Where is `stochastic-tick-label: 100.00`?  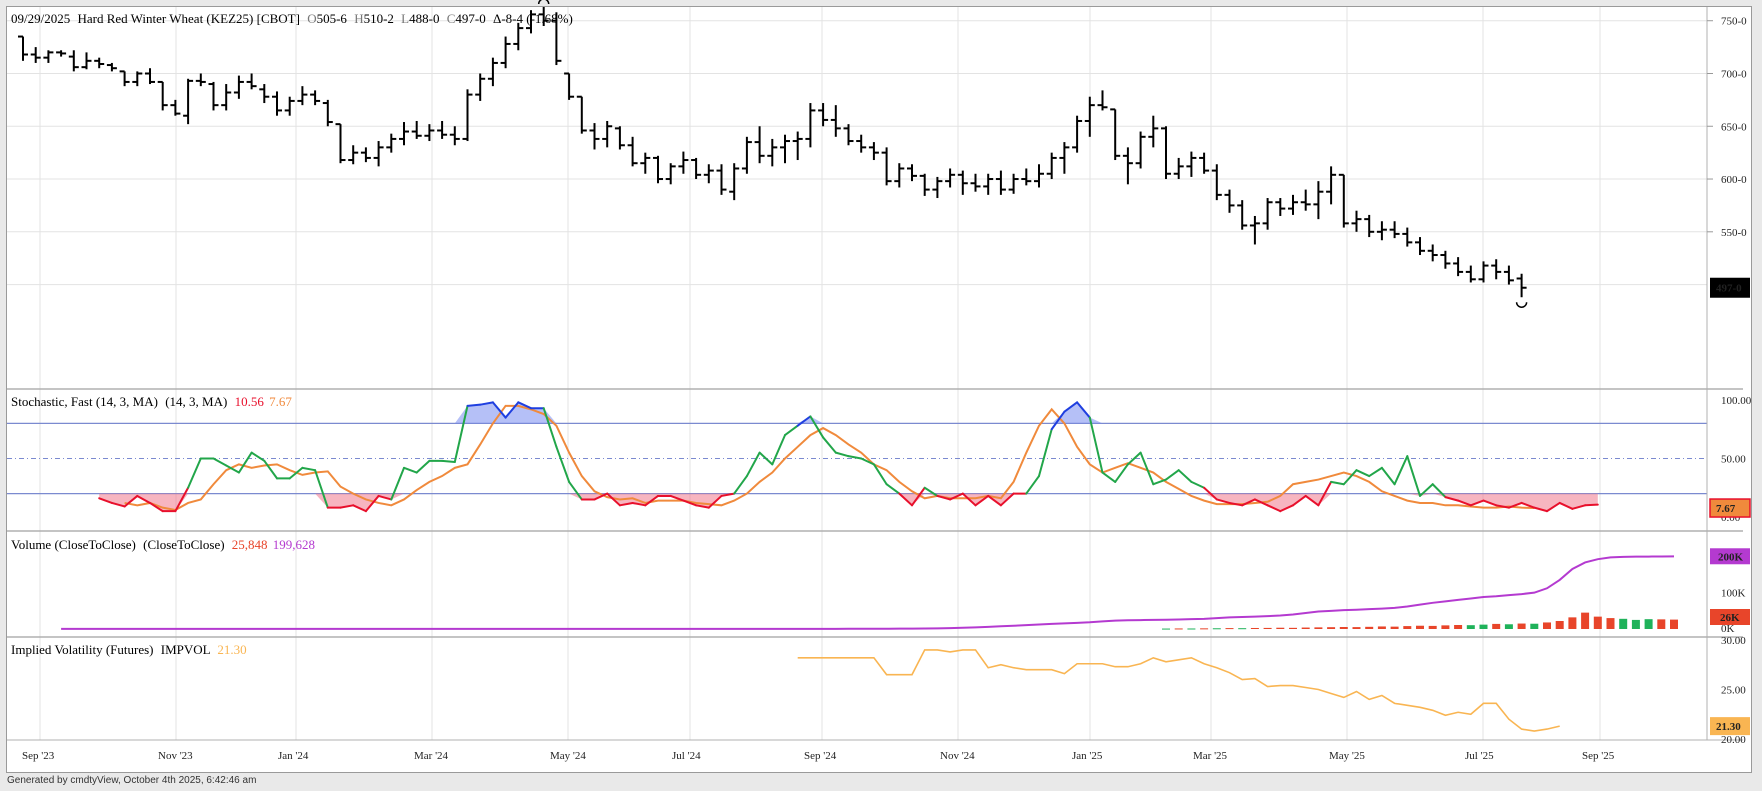
stochastic-tick-label: 100.00 is located at coordinates (1736, 401).